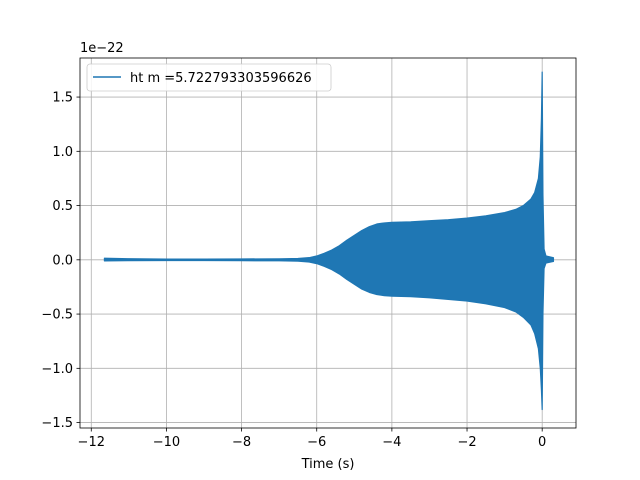 The width and height of the screenshot is (640, 480). Describe the element at coordinates (328, 464) in the screenshot. I see `x-axis-label: Time (s)` at that location.